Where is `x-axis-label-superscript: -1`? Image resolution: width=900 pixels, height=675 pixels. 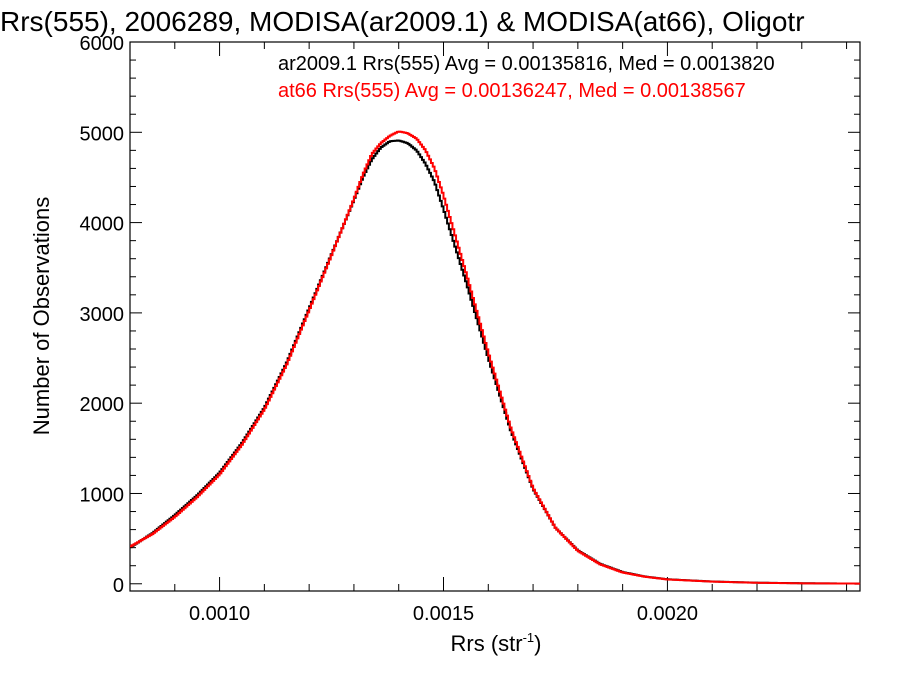
x-axis-label-superscript: -1 is located at coordinates (529, 637).